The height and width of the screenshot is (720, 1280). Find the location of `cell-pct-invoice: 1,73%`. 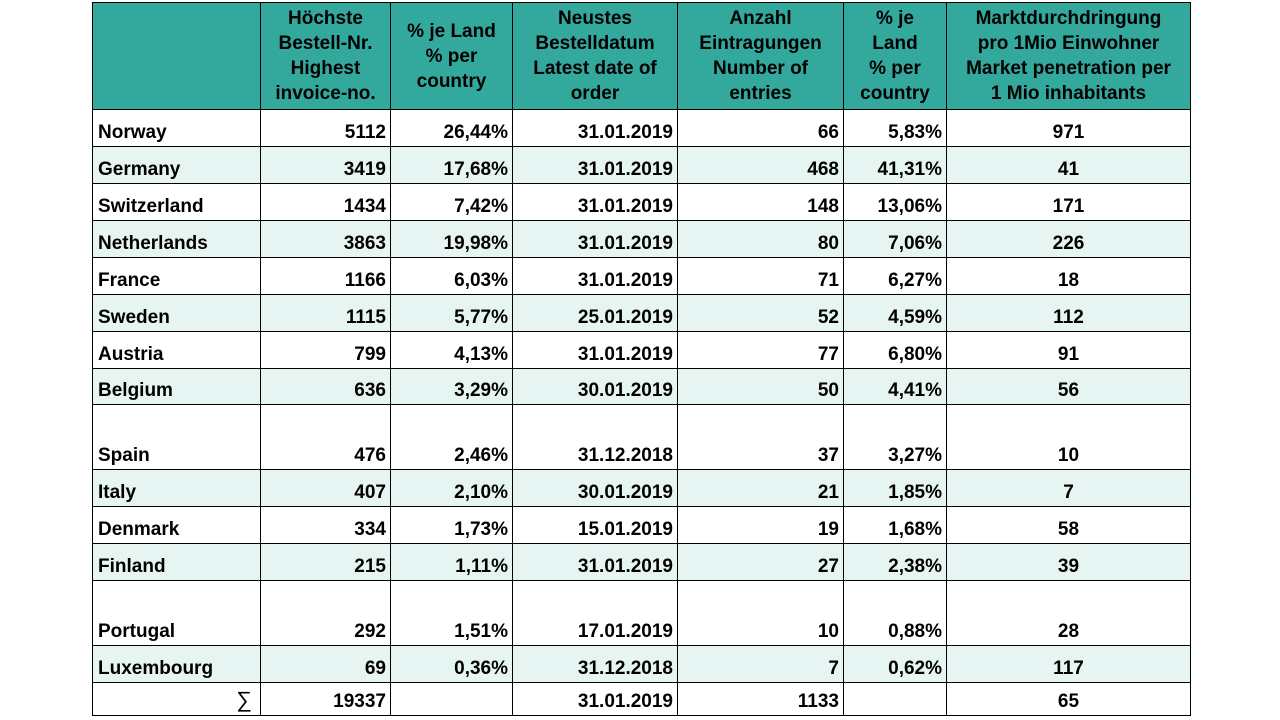

cell-pct-invoice: 1,73% is located at coordinates (451, 525).